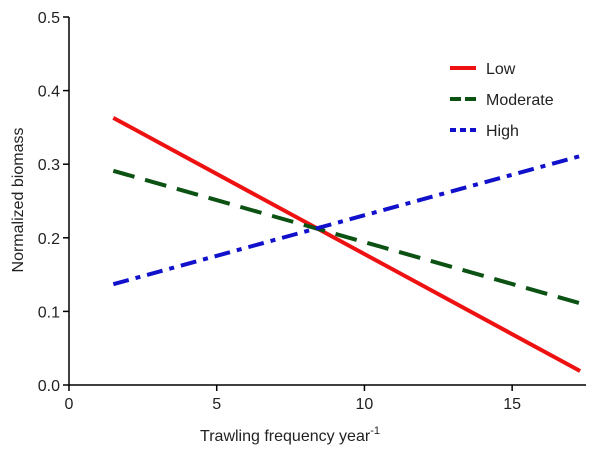 This screenshot has width=601, height=450. Describe the element at coordinates (512, 404) in the screenshot. I see `x-tick-label: 15` at that location.